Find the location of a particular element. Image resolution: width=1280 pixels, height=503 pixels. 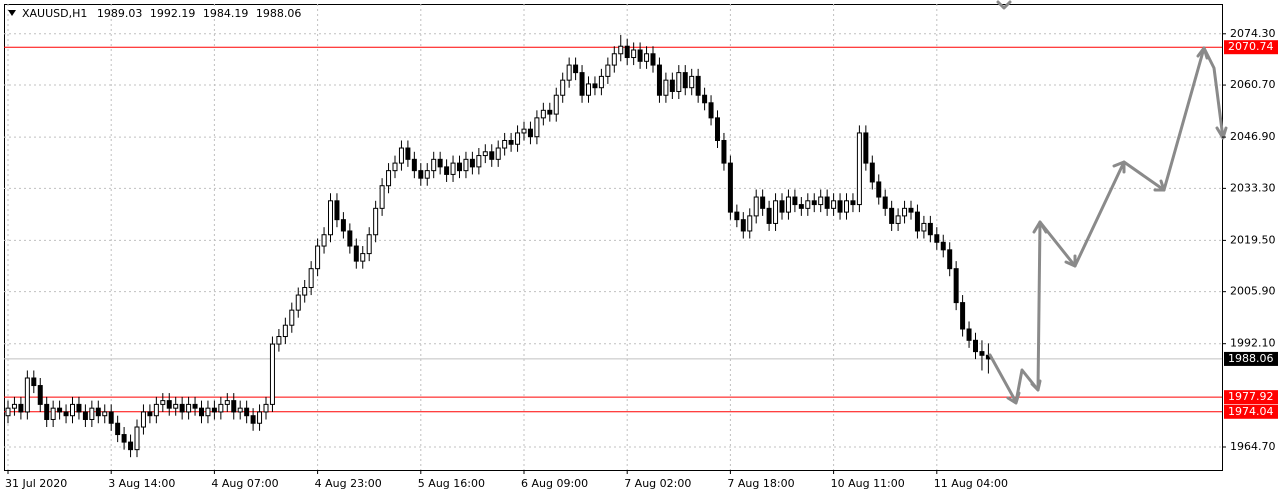

y-tick-label: 2060.70 is located at coordinates (1253, 84).